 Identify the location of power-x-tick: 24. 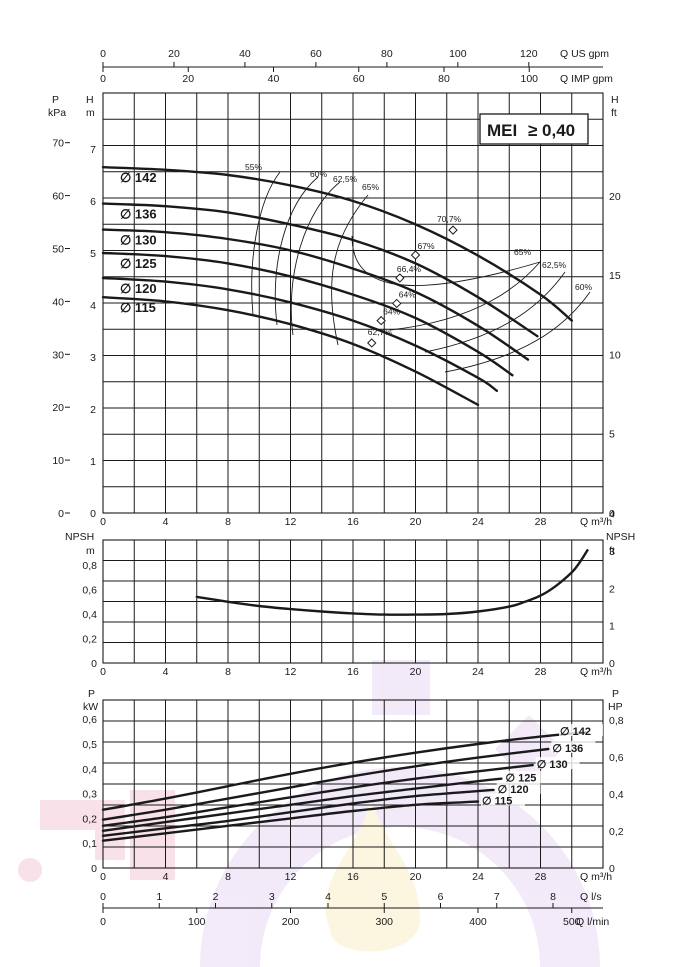
(478, 877).